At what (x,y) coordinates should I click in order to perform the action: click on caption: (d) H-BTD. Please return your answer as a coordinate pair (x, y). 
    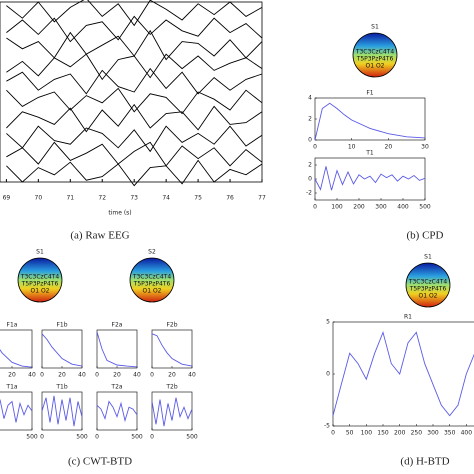
    Looking at the image, I should click on (424, 462).